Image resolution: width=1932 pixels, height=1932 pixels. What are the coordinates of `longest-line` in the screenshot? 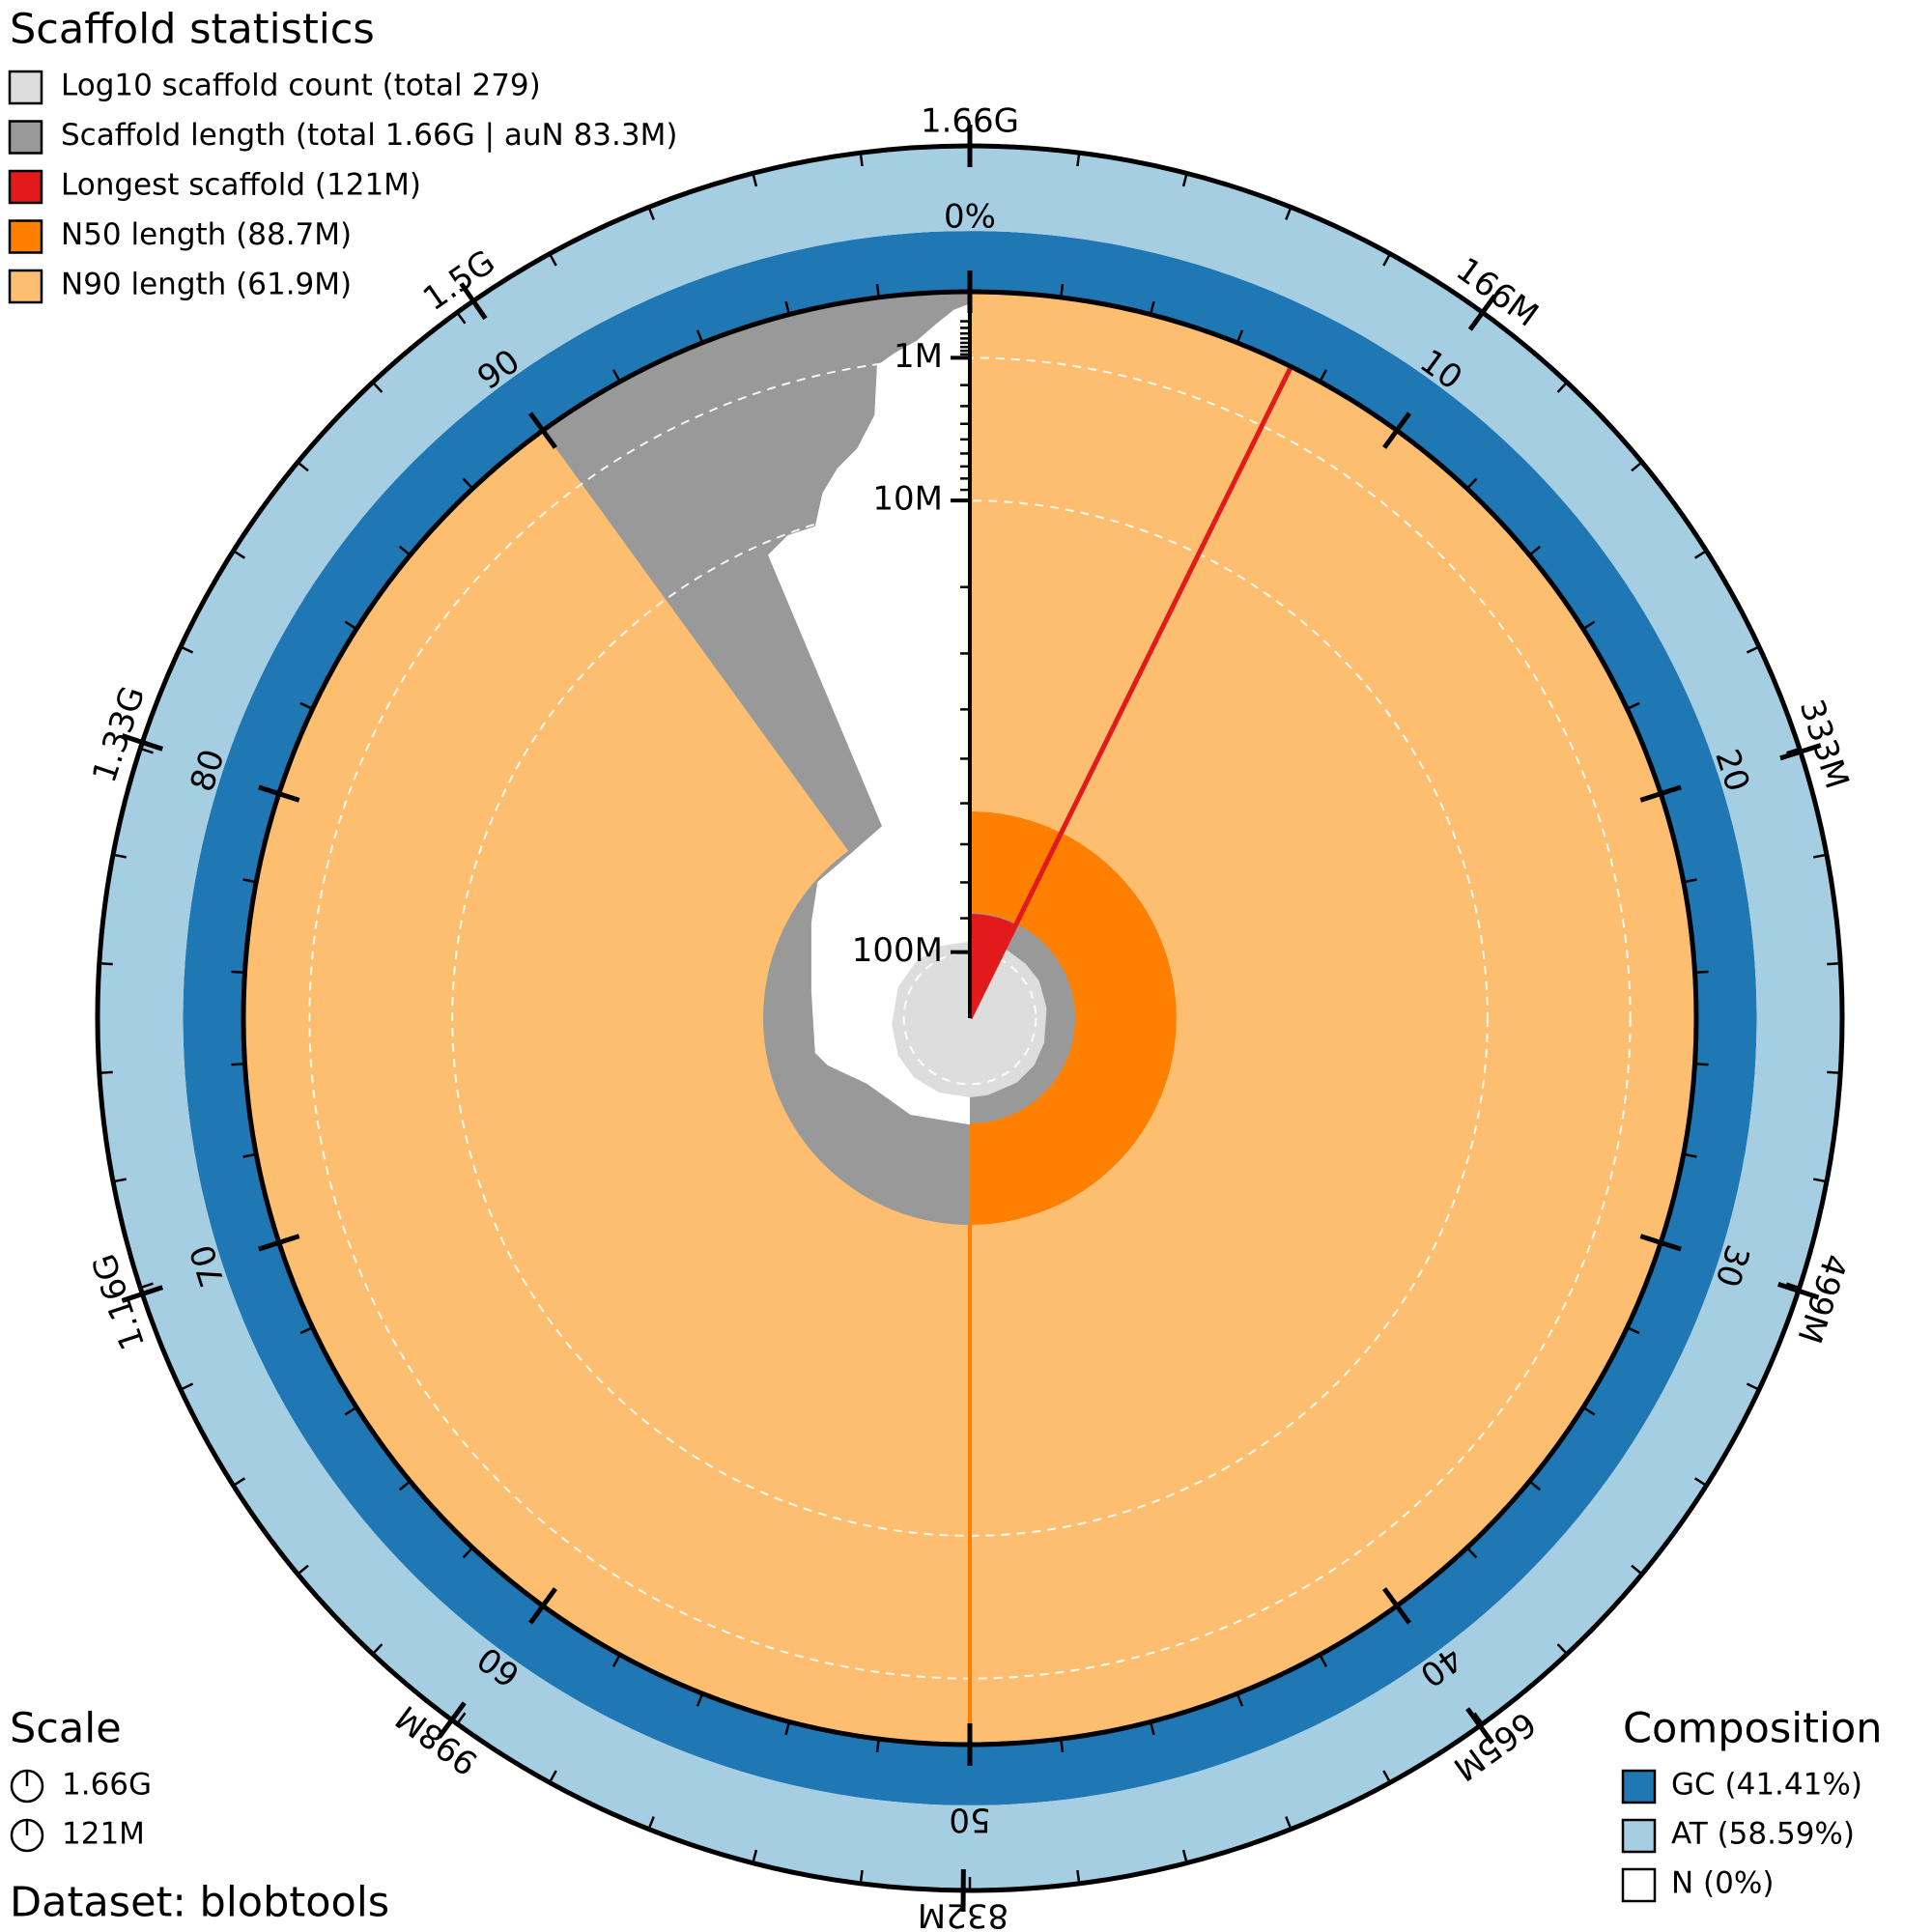 It's located at (1130, 692).